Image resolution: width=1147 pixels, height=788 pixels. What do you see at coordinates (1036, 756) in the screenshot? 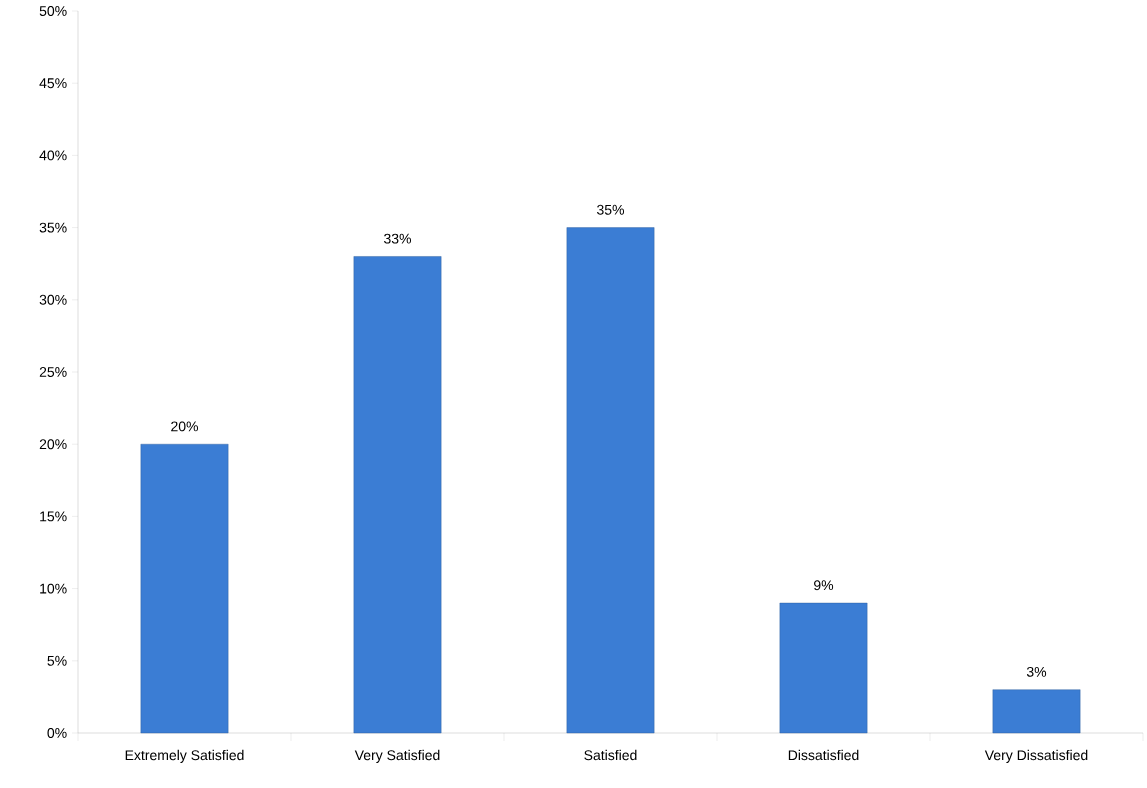
I see `x-tick-label: Very Dissatisfied` at bounding box center [1036, 756].